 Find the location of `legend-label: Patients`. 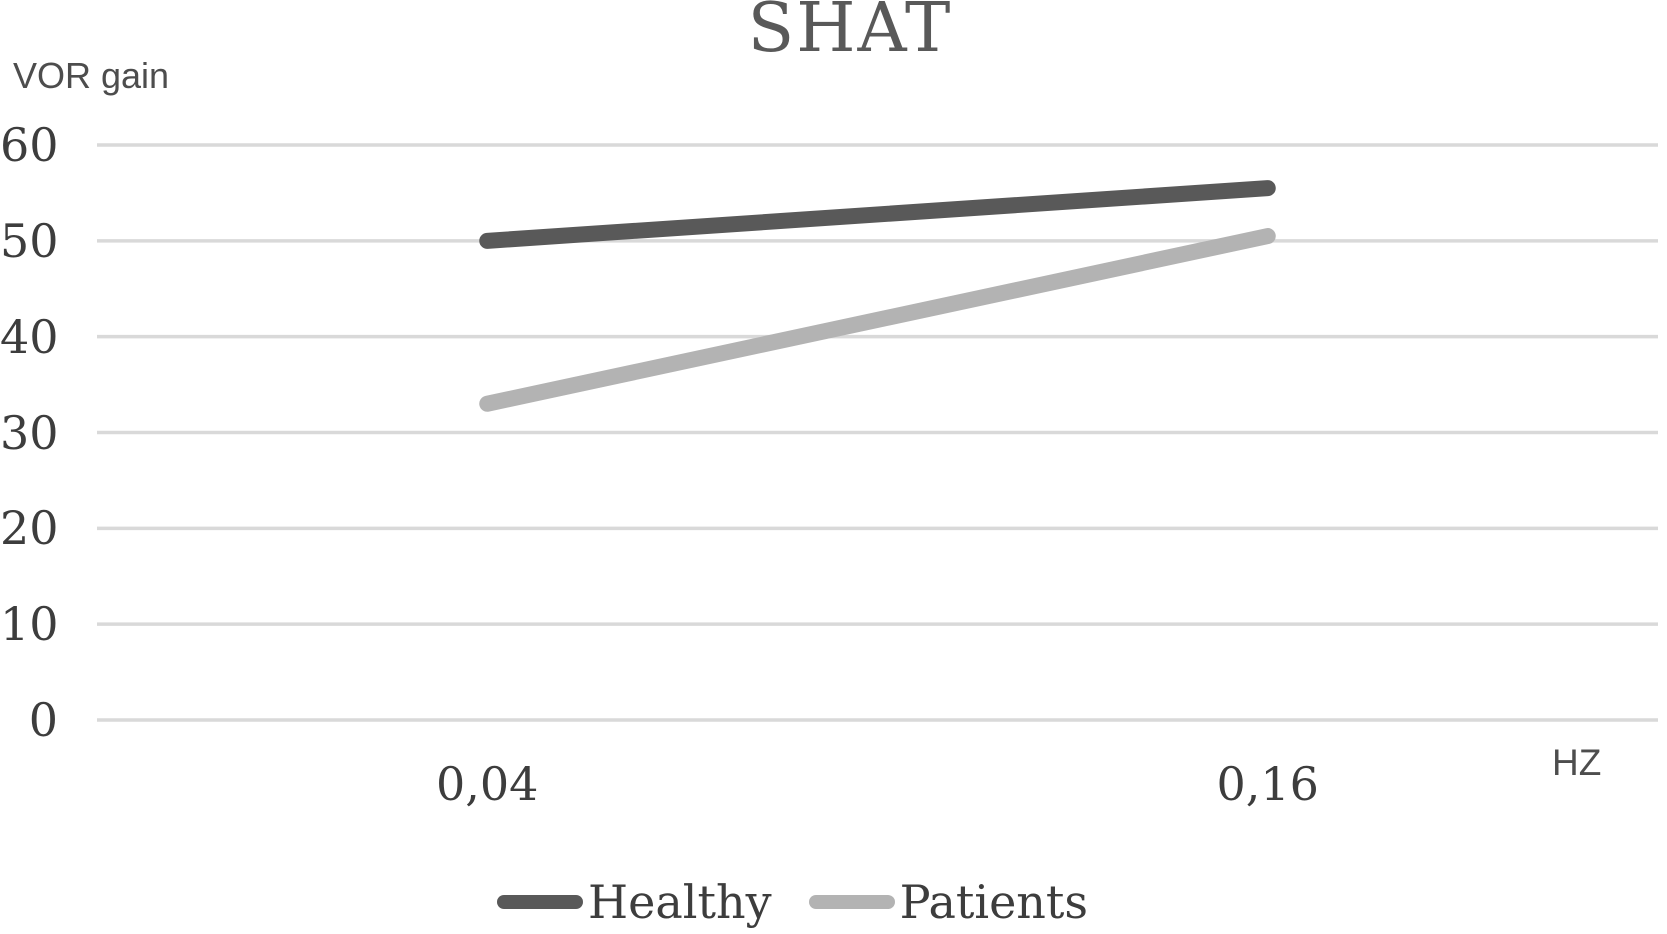

legend-label: Patients is located at coordinates (994, 902).